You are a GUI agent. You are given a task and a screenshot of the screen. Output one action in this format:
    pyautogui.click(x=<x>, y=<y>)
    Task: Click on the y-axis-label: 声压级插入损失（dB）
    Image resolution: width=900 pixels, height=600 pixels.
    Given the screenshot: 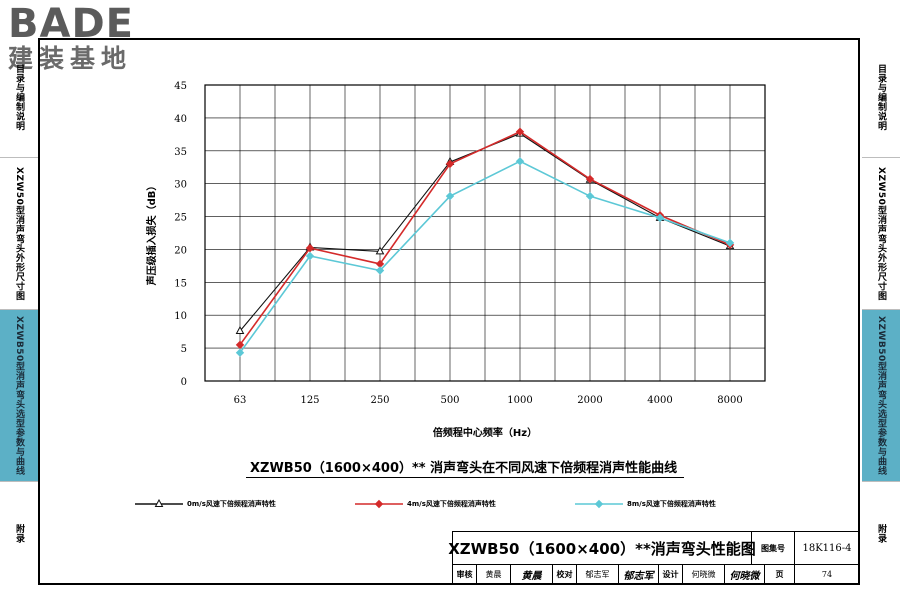 What is the action you would take?
    pyautogui.click(x=151, y=234)
    